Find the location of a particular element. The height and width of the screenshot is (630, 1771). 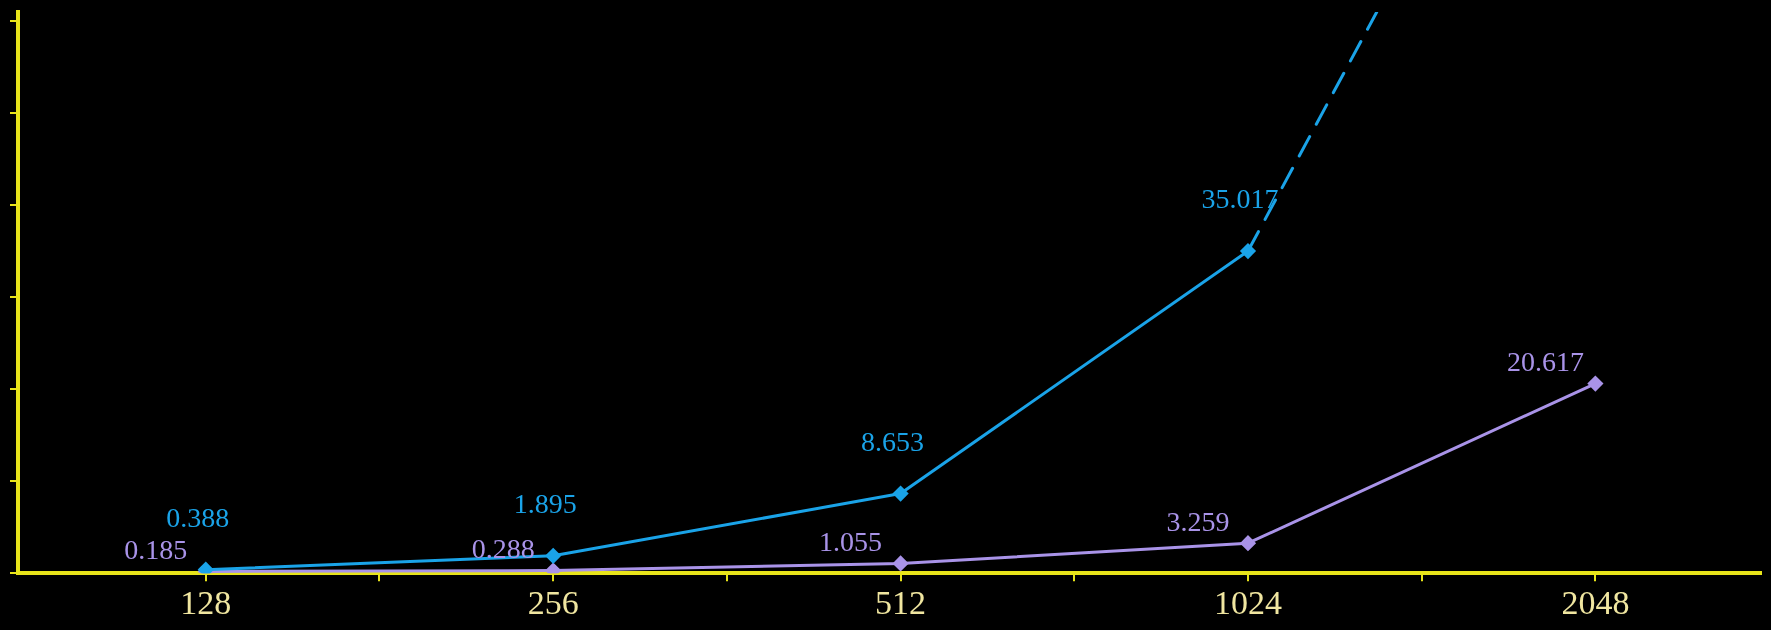

x-tick-label: 128 is located at coordinates (206, 602).